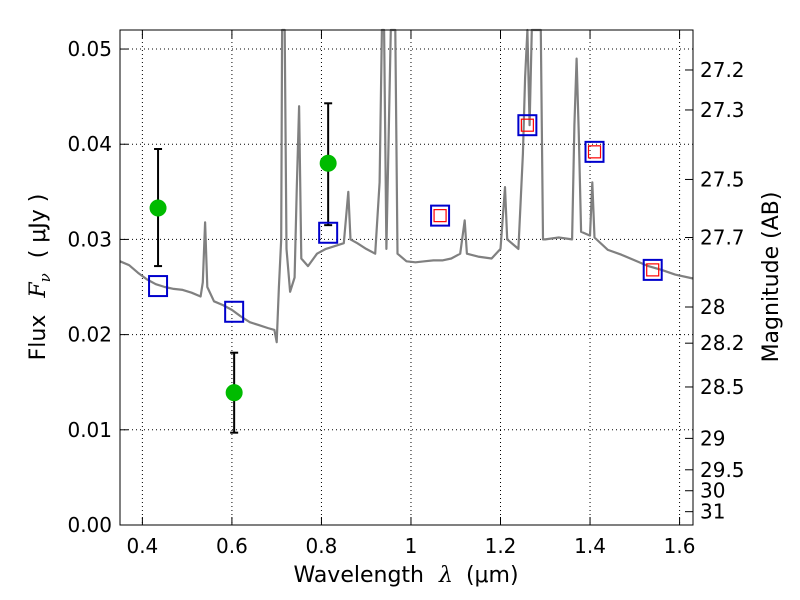 The height and width of the screenshot is (600, 800). I want to click on y2-tick-label: 28, so click(712, 307).